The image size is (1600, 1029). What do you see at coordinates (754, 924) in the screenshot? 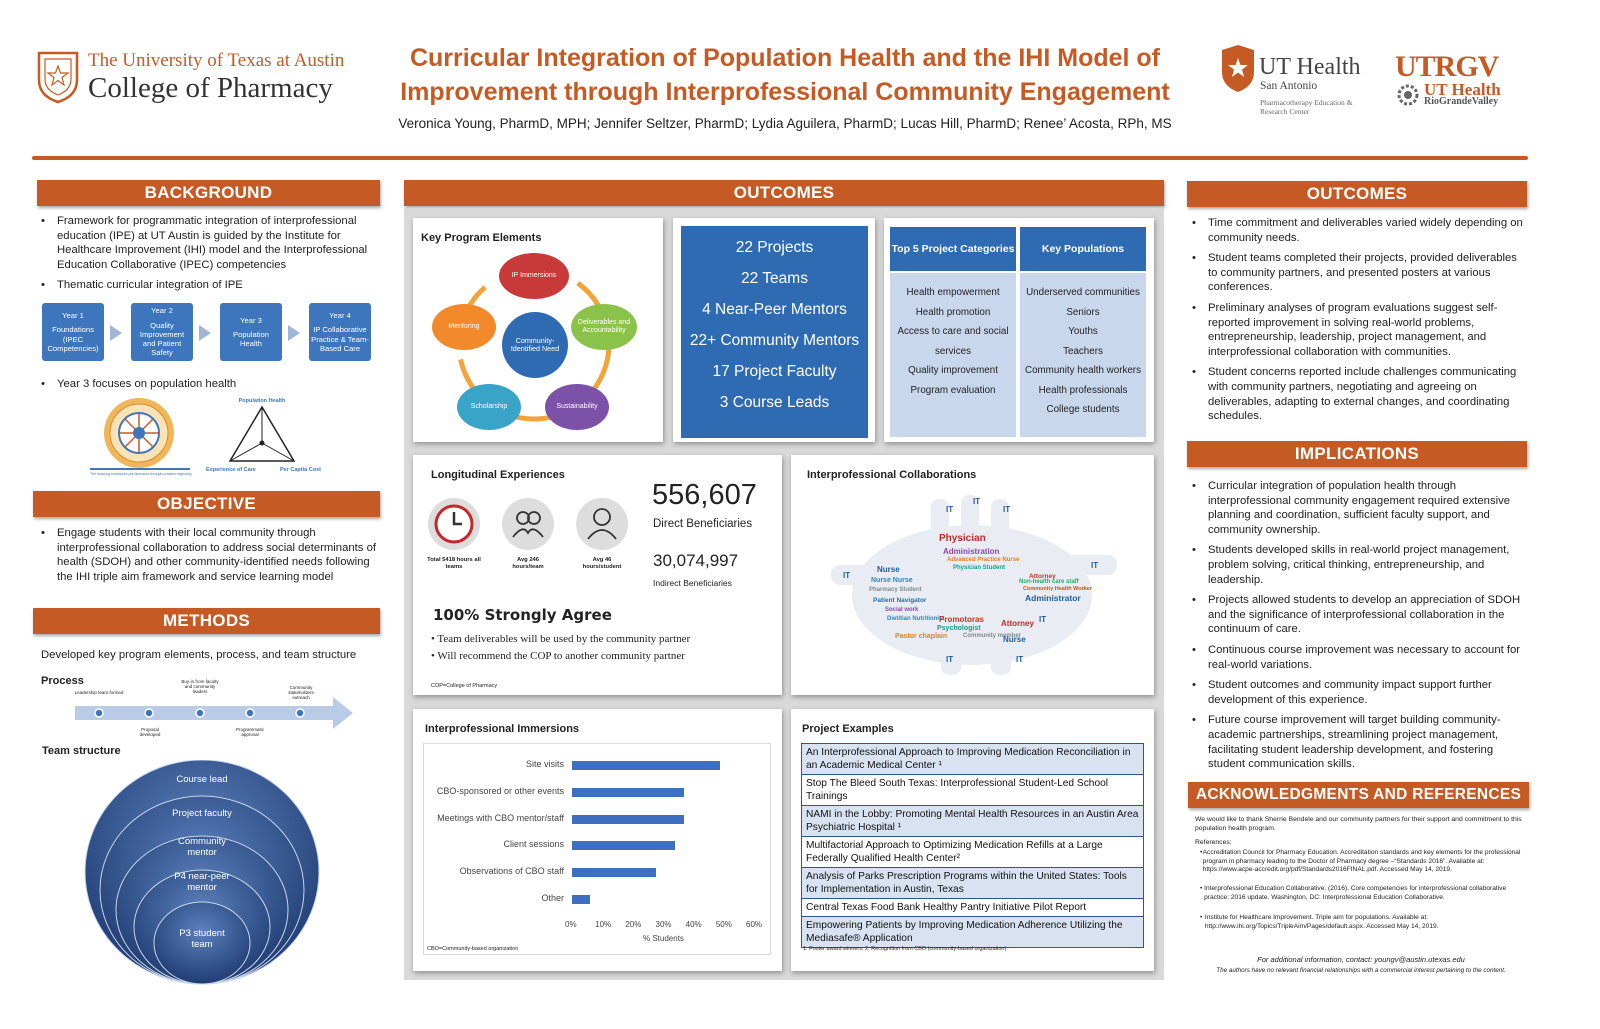
I see `x-tick-label: 60%` at bounding box center [754, 924].